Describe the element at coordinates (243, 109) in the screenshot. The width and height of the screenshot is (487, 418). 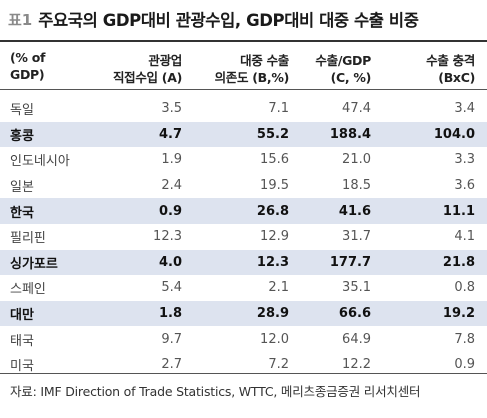
I see `table-row: 독일 3.5 7.1 47.4 3.4` at that location.